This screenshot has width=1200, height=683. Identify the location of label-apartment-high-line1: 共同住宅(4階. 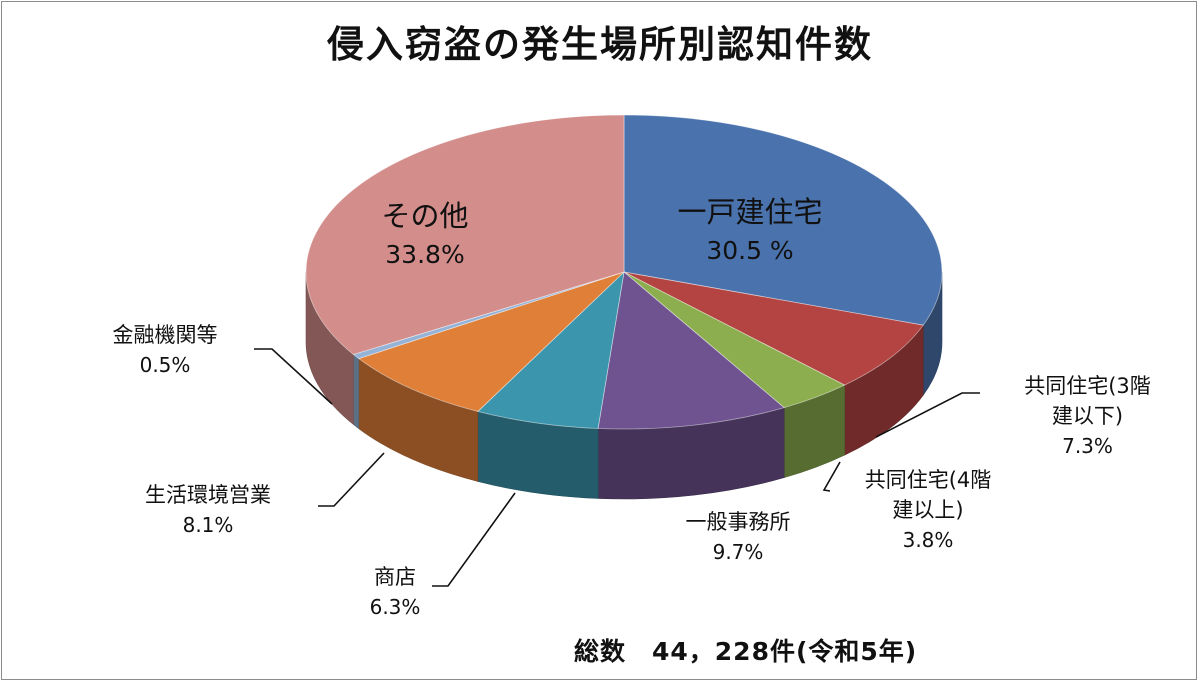
(928, 480).